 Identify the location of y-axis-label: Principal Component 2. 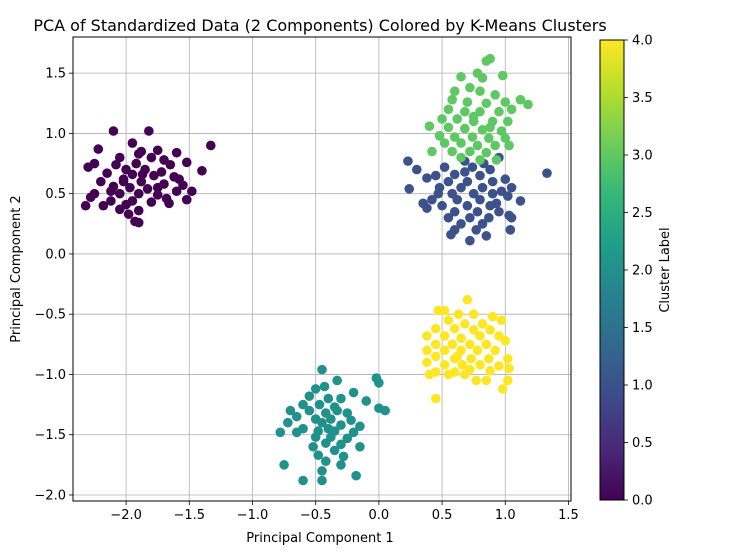
(16, 268).